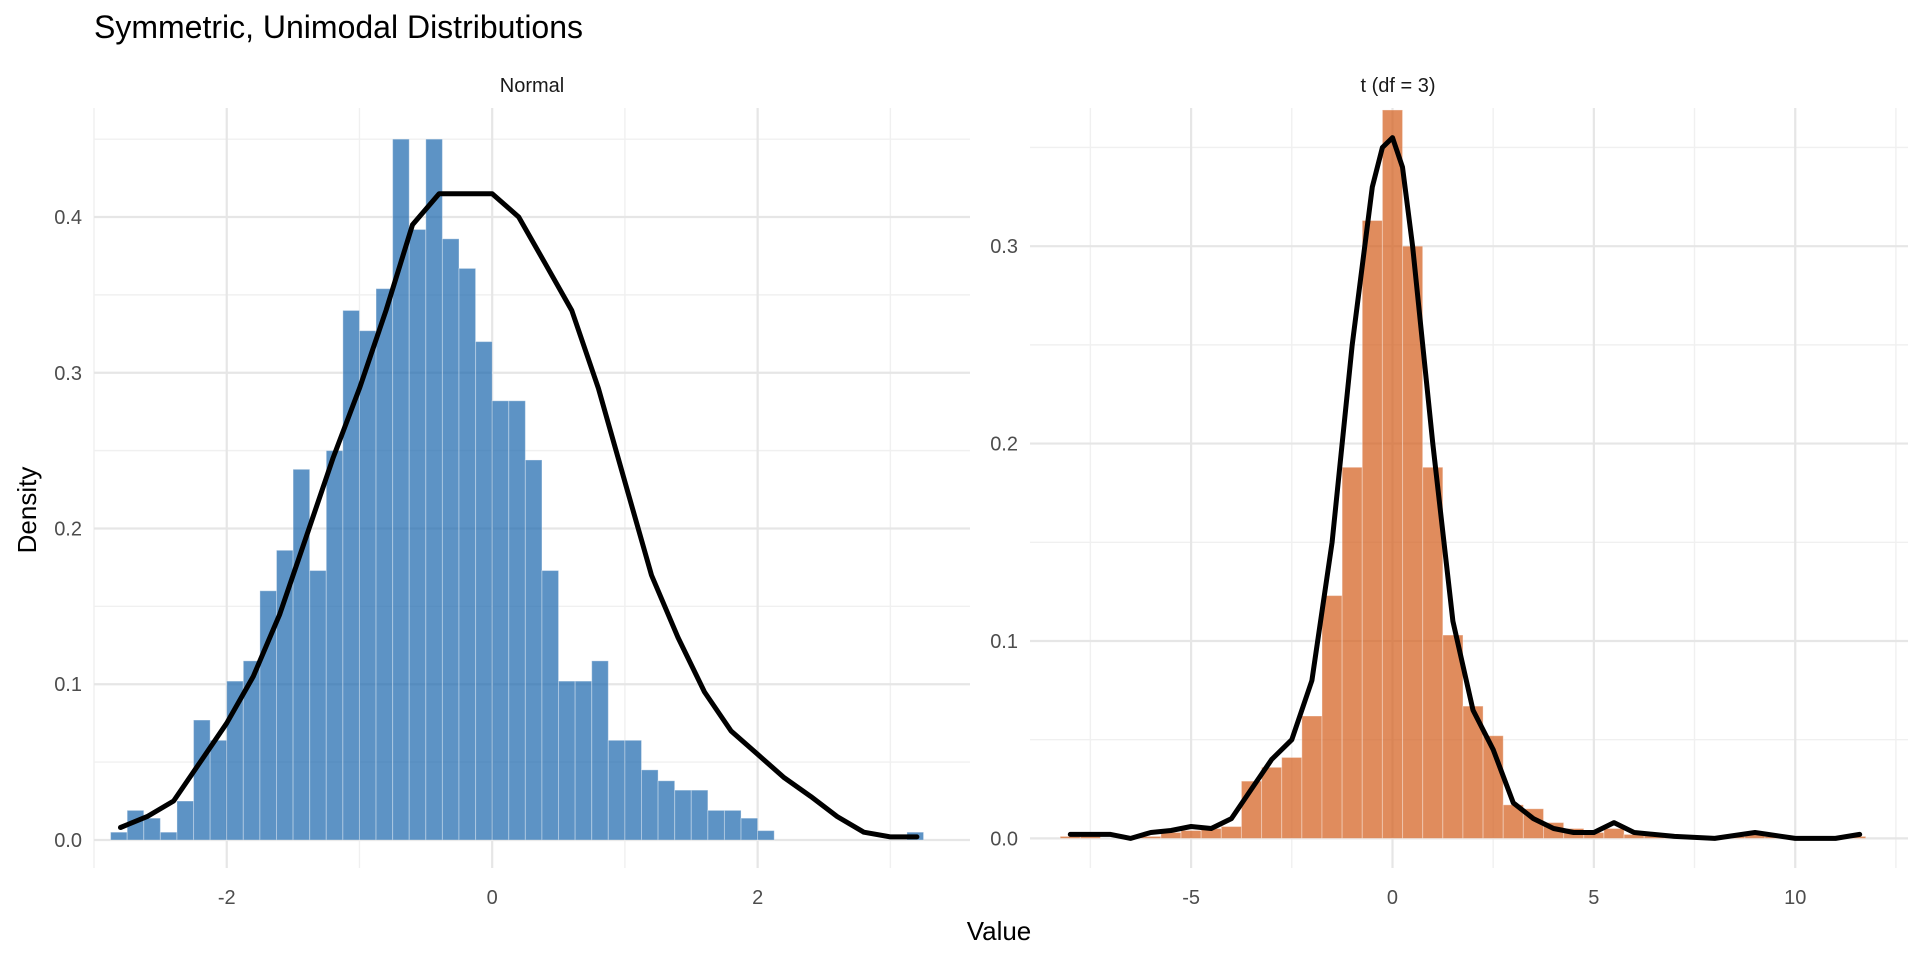 The width and height of the screenshot is (1920, 960). Describe the element at coordinates (68, 218) in the screenshot. I see `y-tick-label: 0.4` at that location.